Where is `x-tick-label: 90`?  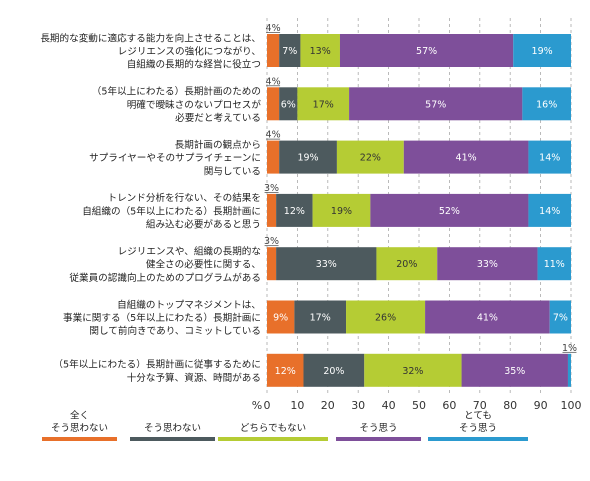 x-tick-label: 90 is located at coordinates (541, 405).